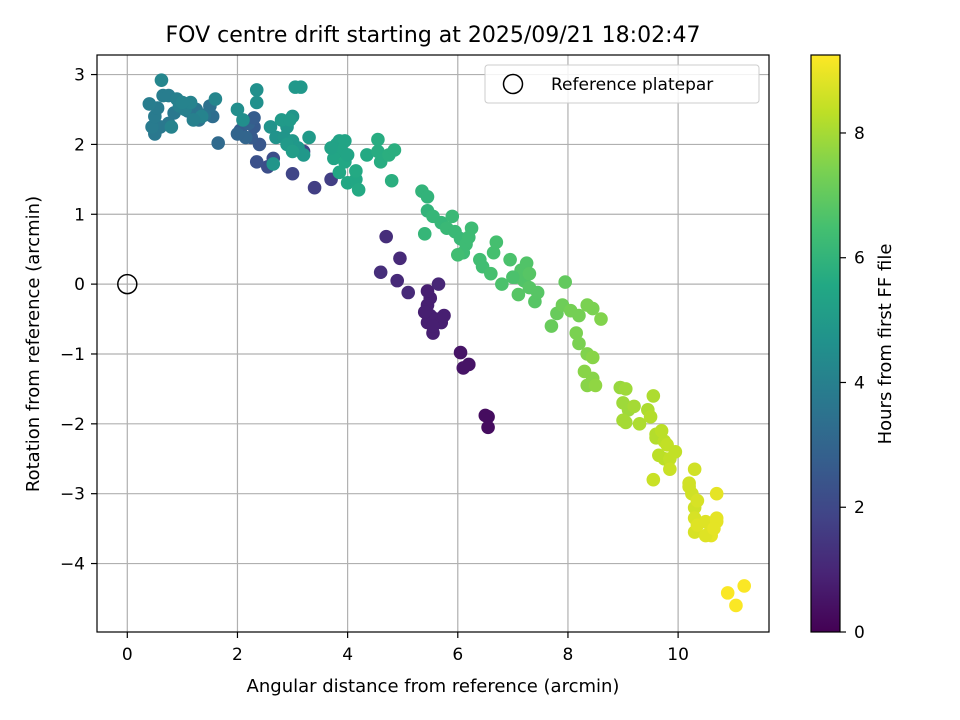  What do you see at coordinates (825, 343) in the screenshot?
I see `colorbar-gradient` at bounding box center [825, 343].